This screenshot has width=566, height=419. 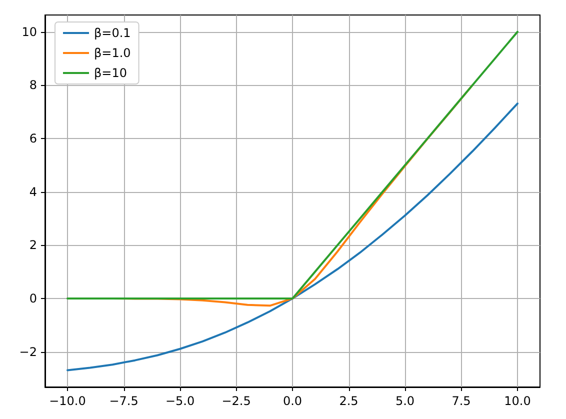 I want to click on y-tick-label: 2, so click(x=33, y=245).